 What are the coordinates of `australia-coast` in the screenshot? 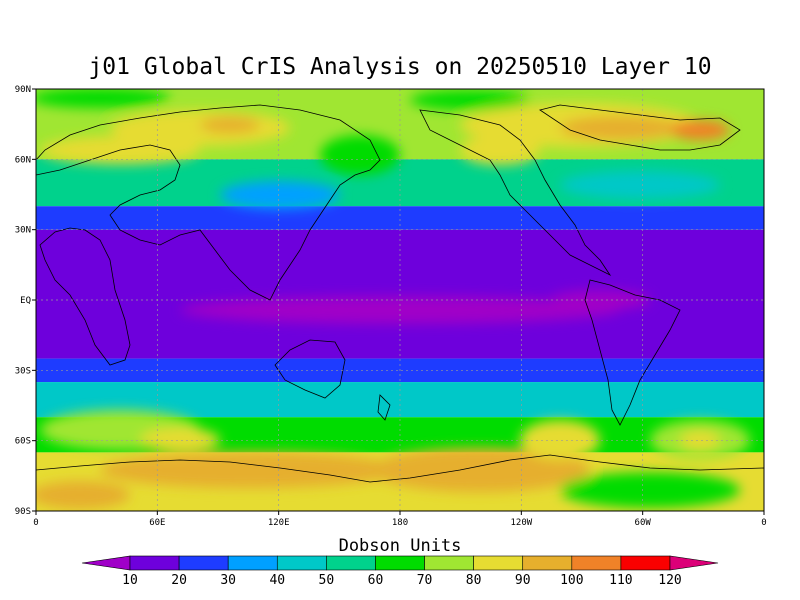 It's located at (310, 369).